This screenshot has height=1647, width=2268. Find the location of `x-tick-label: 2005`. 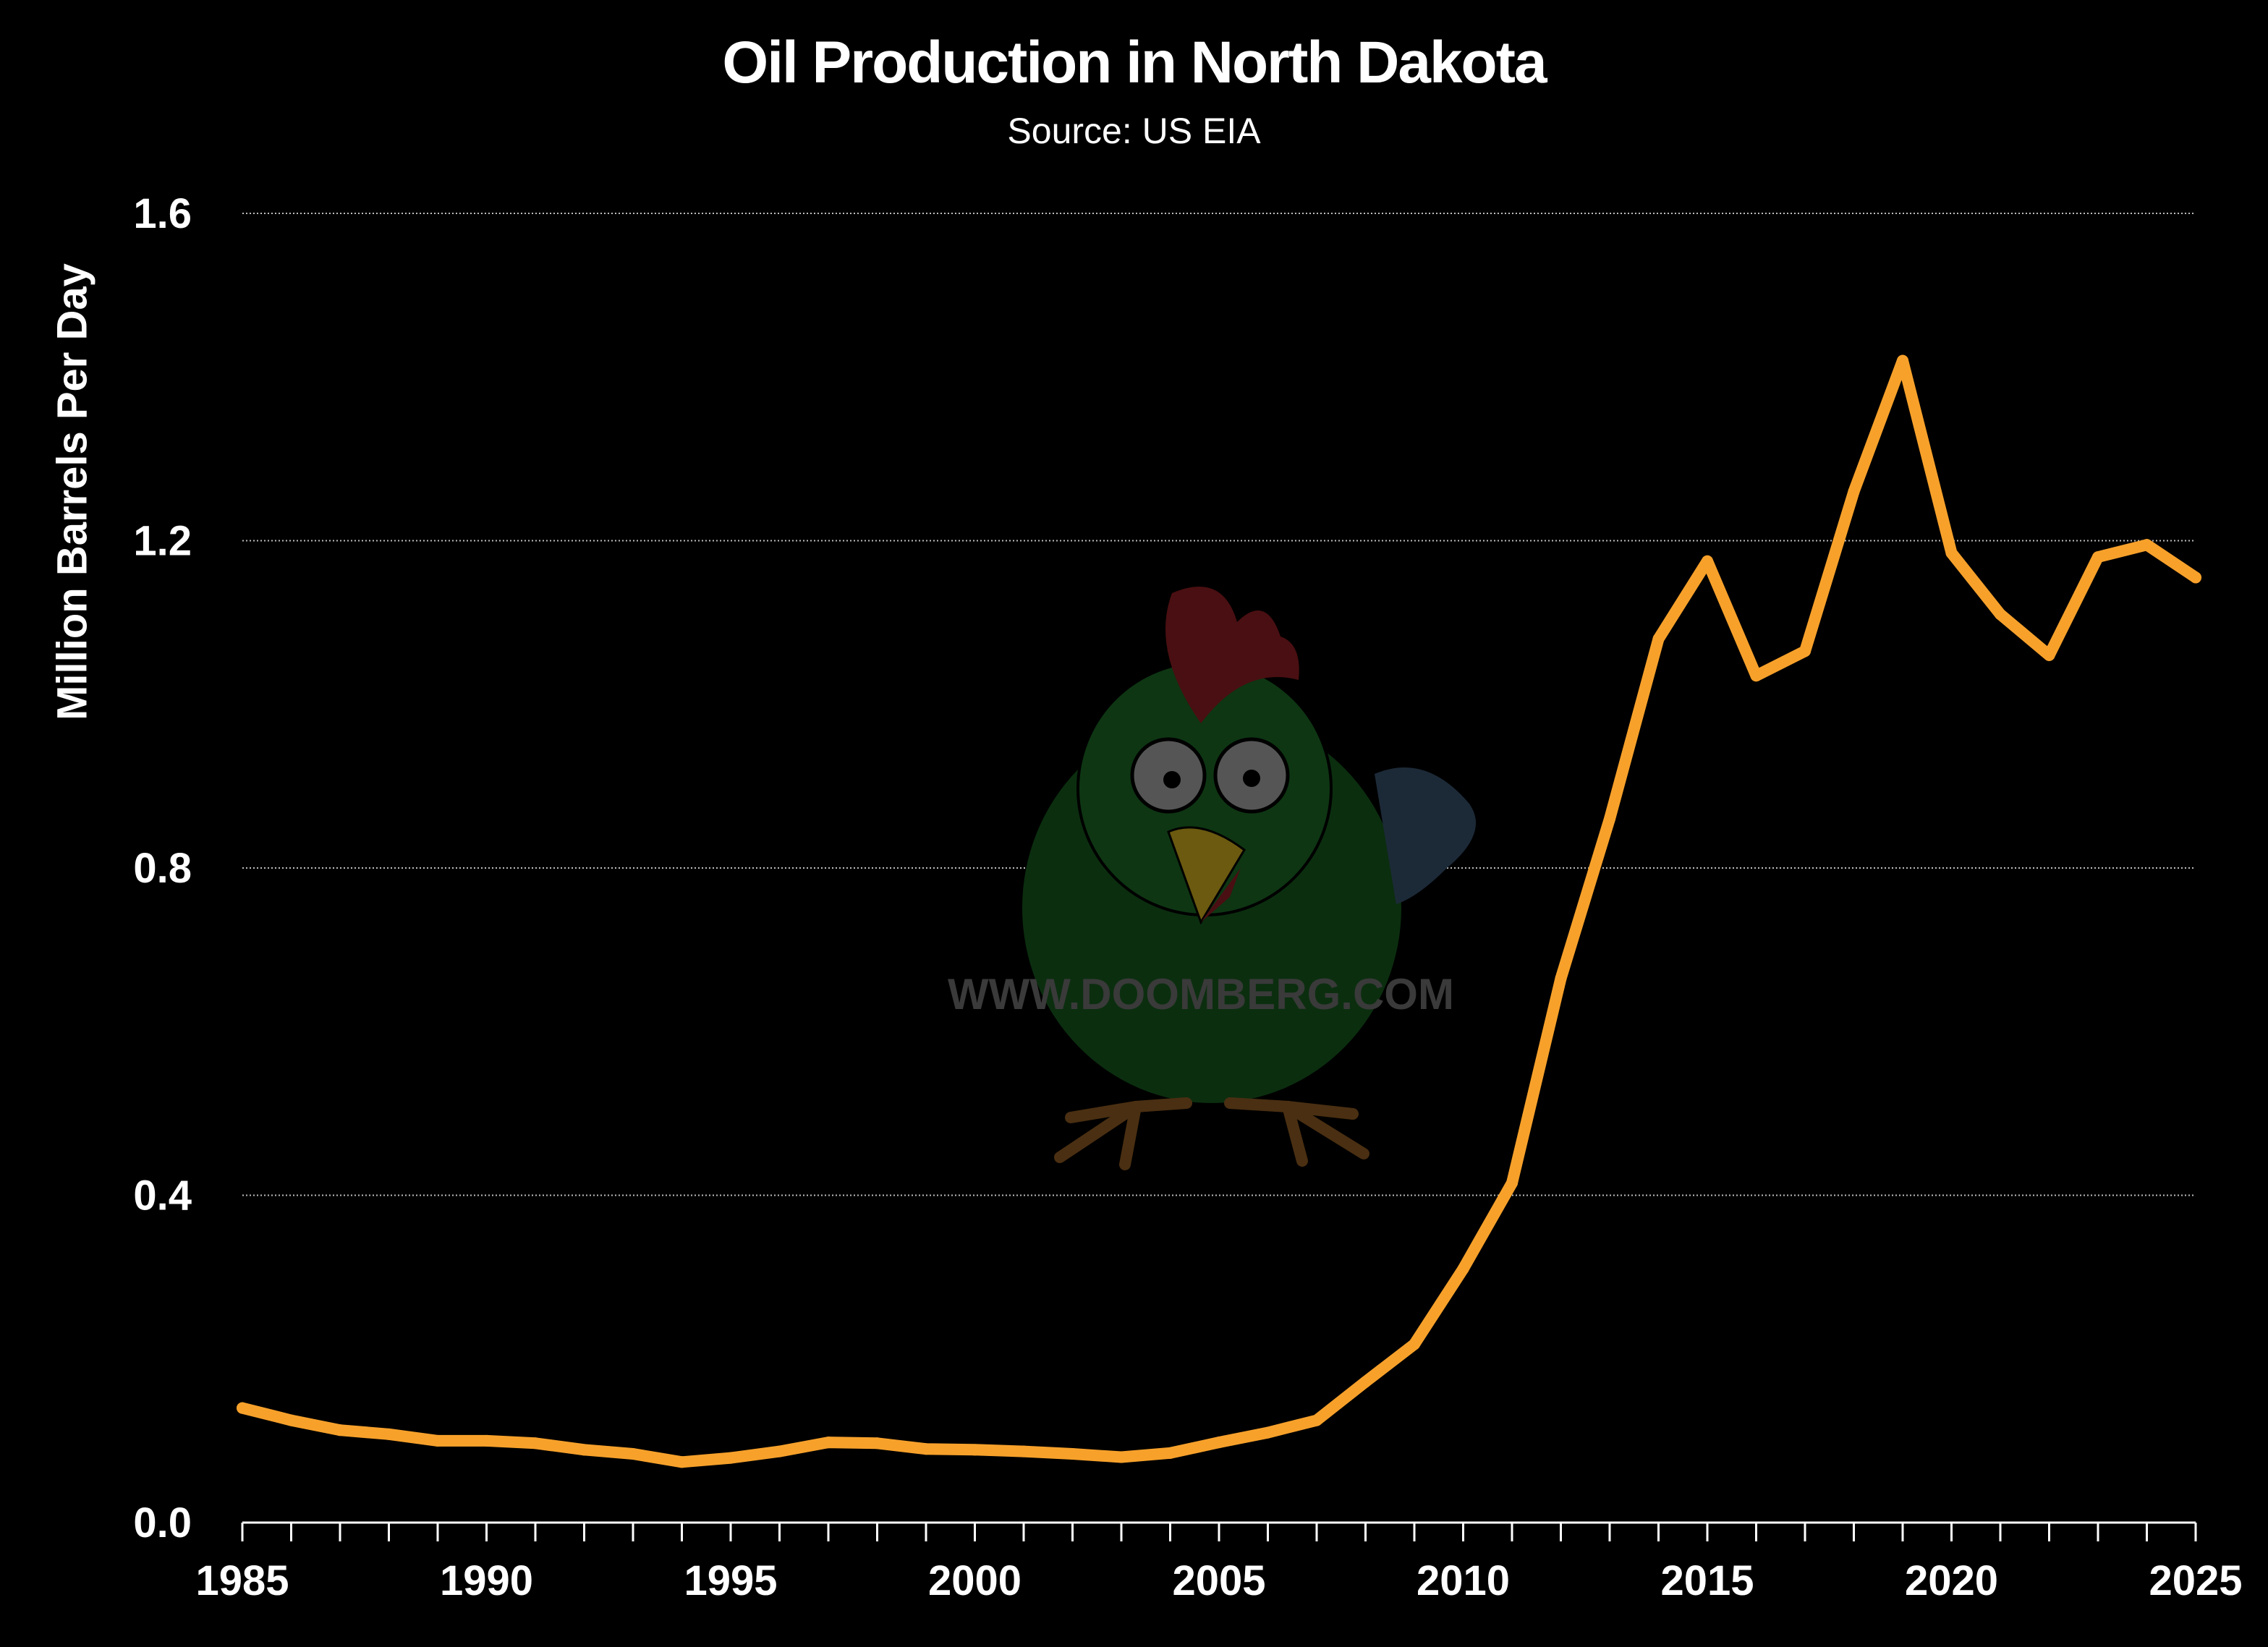

x-tick-label: 2005 is located at coordinates (1218, 1581).